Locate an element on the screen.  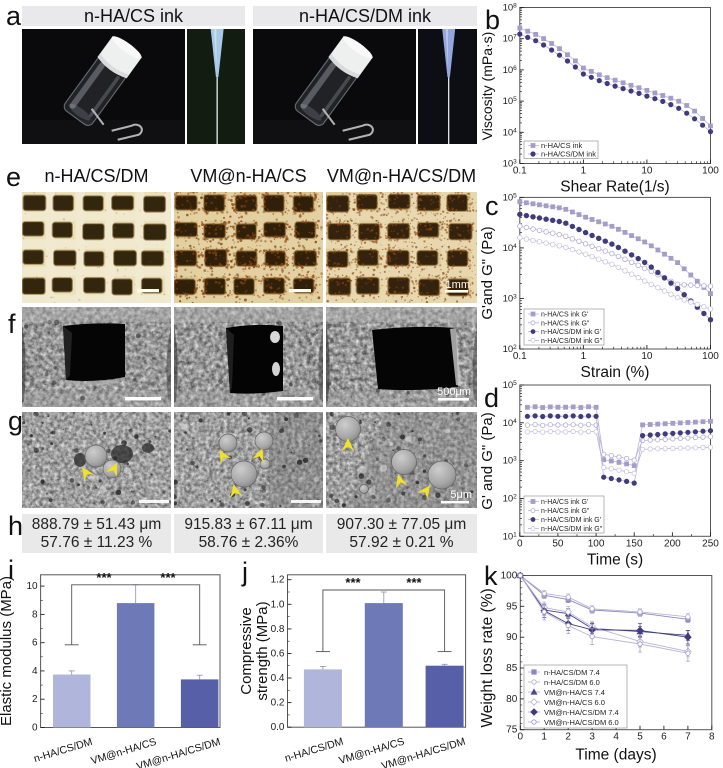
svg-text: 50 is located at coordinates (558, 543).